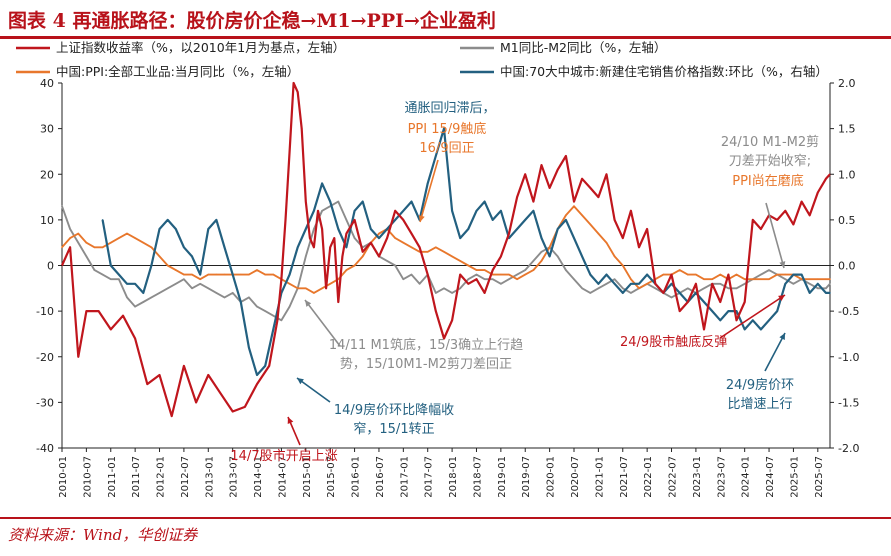 The image size is (891, 556). What do you see at coordinates (331, 477) in the screenshot?
I see `x-tick-label: 2015-07` at bounding box center [331, 477].